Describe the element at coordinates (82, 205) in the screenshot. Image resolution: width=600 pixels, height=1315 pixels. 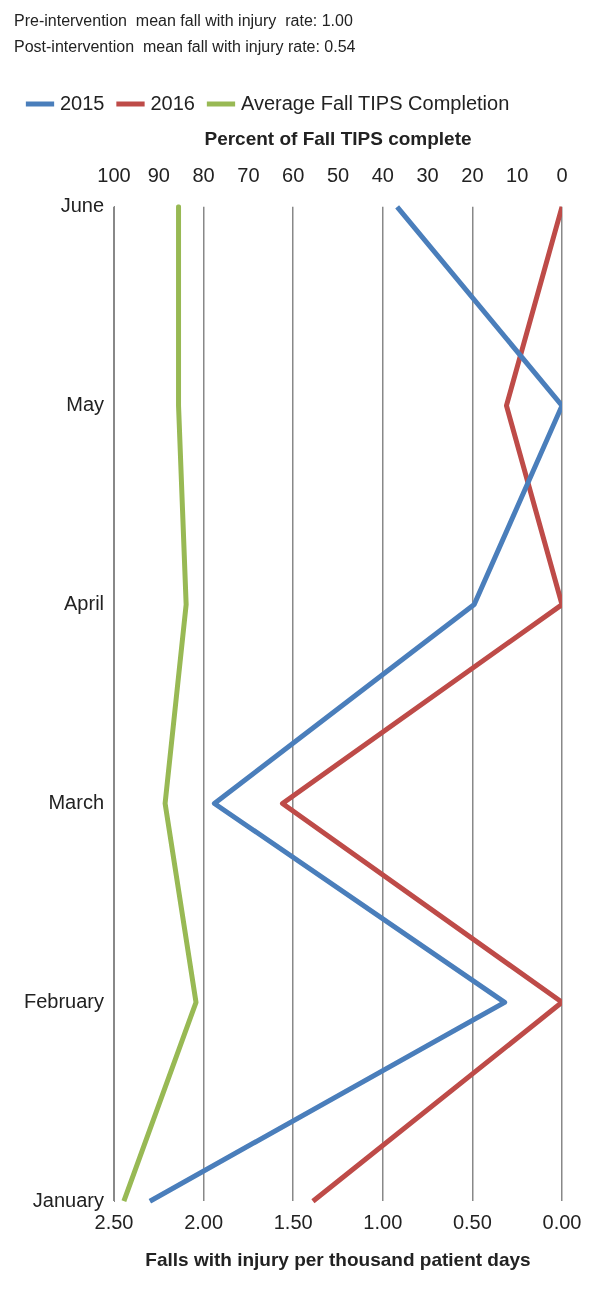
I see `y-tick-label: June` at that location.